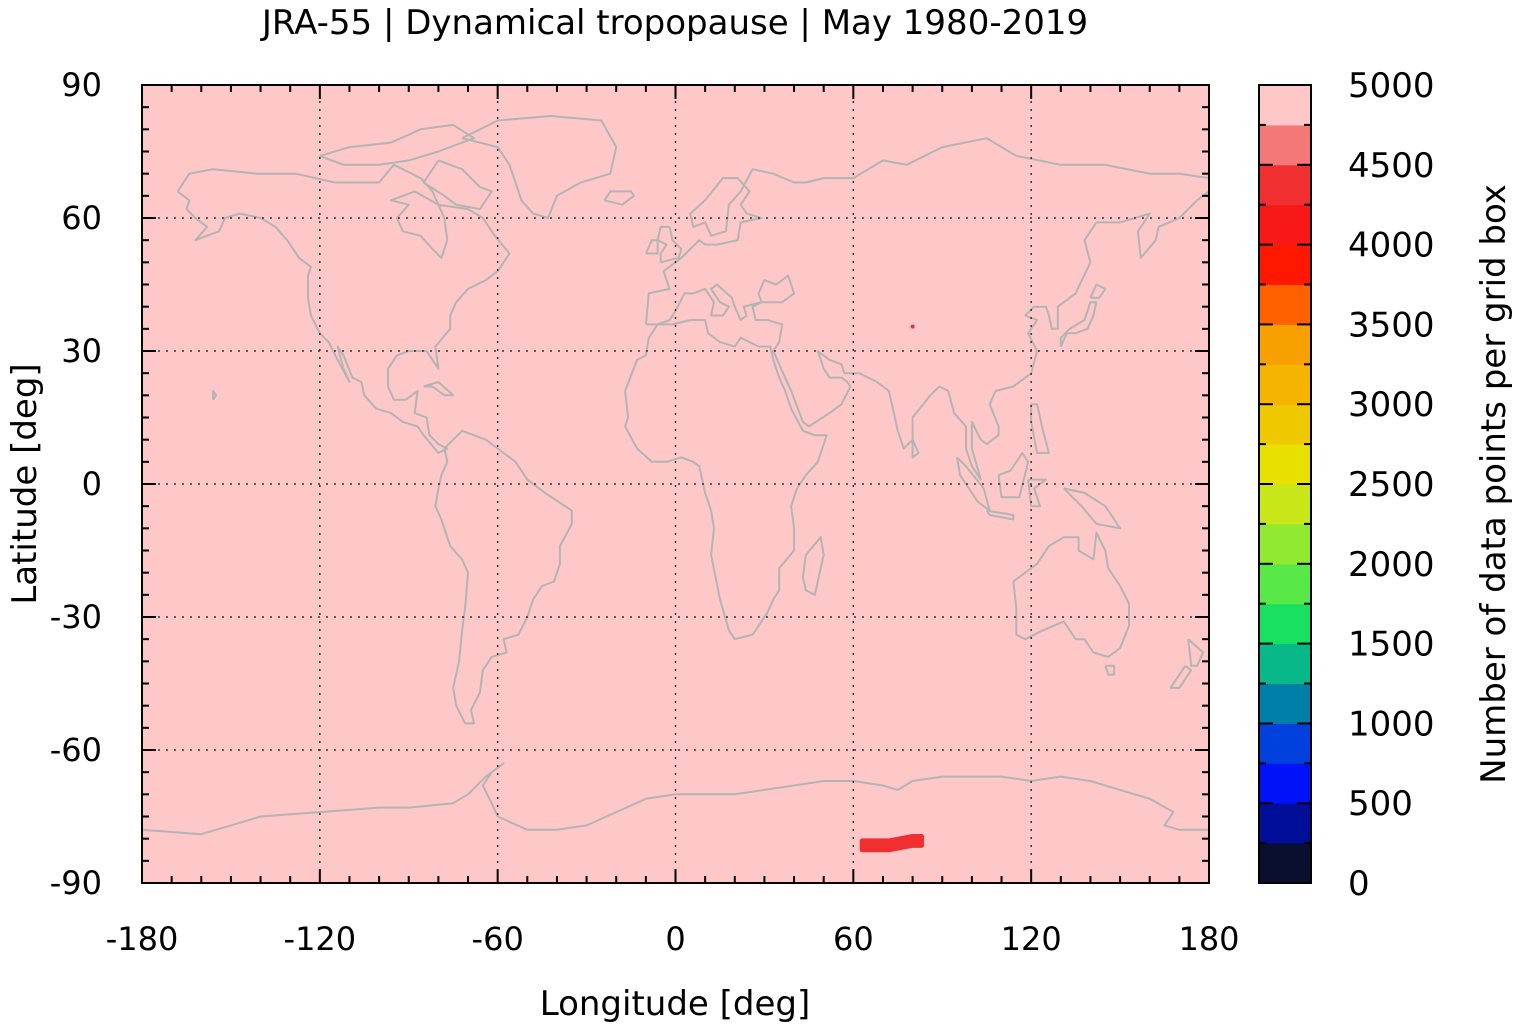 The image size is (1519, 1029). What do you see at coordinates (1359, 884) in the screenshot?
I see `colorbar-tick-label: 0` at bounding box center [1359, 884].